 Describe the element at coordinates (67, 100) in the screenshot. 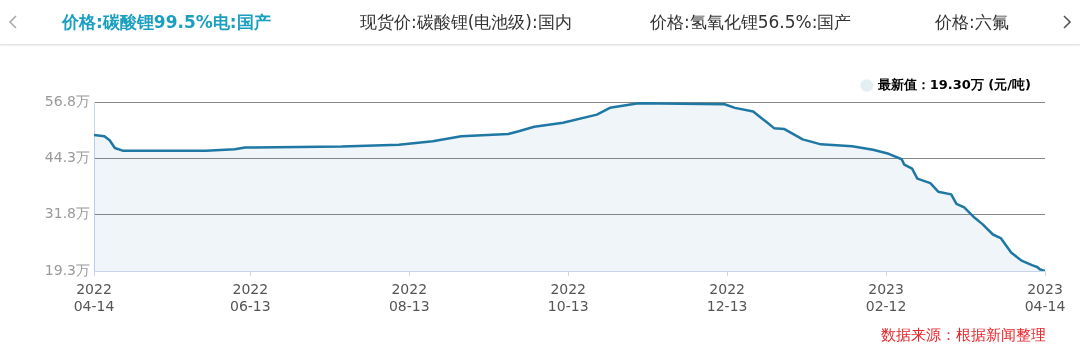

I see `y-tick-label: 56.8万` at that location.